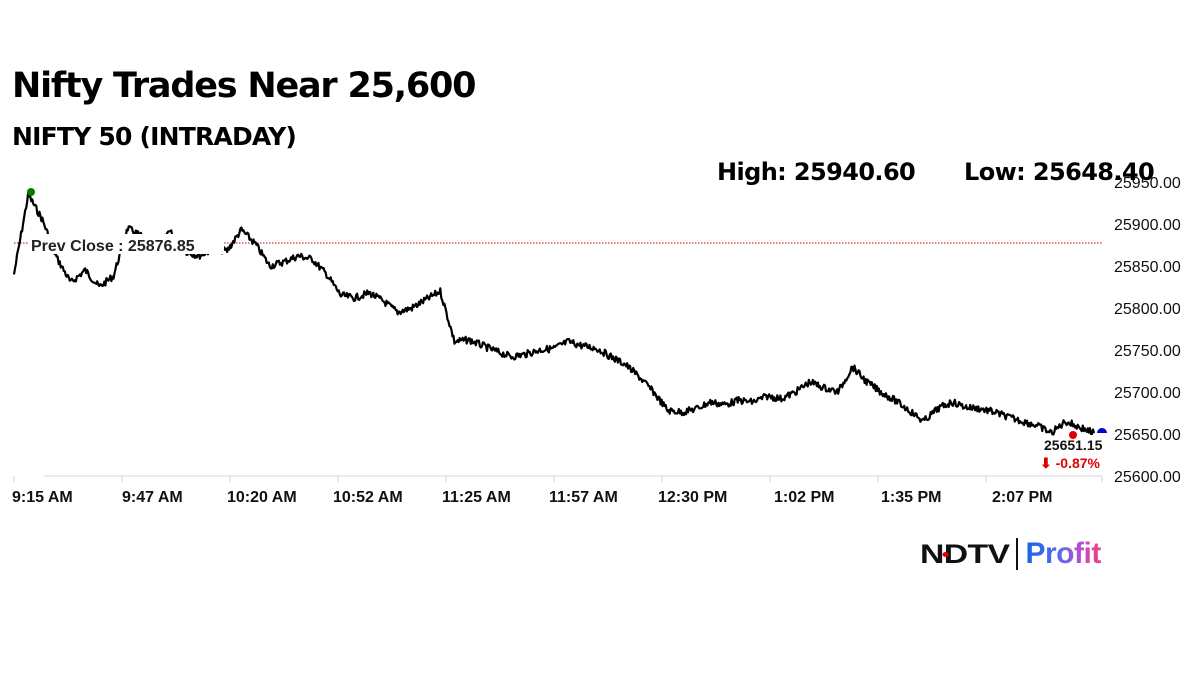 The image size is (1200, 675). What do you see at coordinates (804, 497) in the screenshot?
I see `x-tick: 1:02 PM` at bounding box center [804, 497].